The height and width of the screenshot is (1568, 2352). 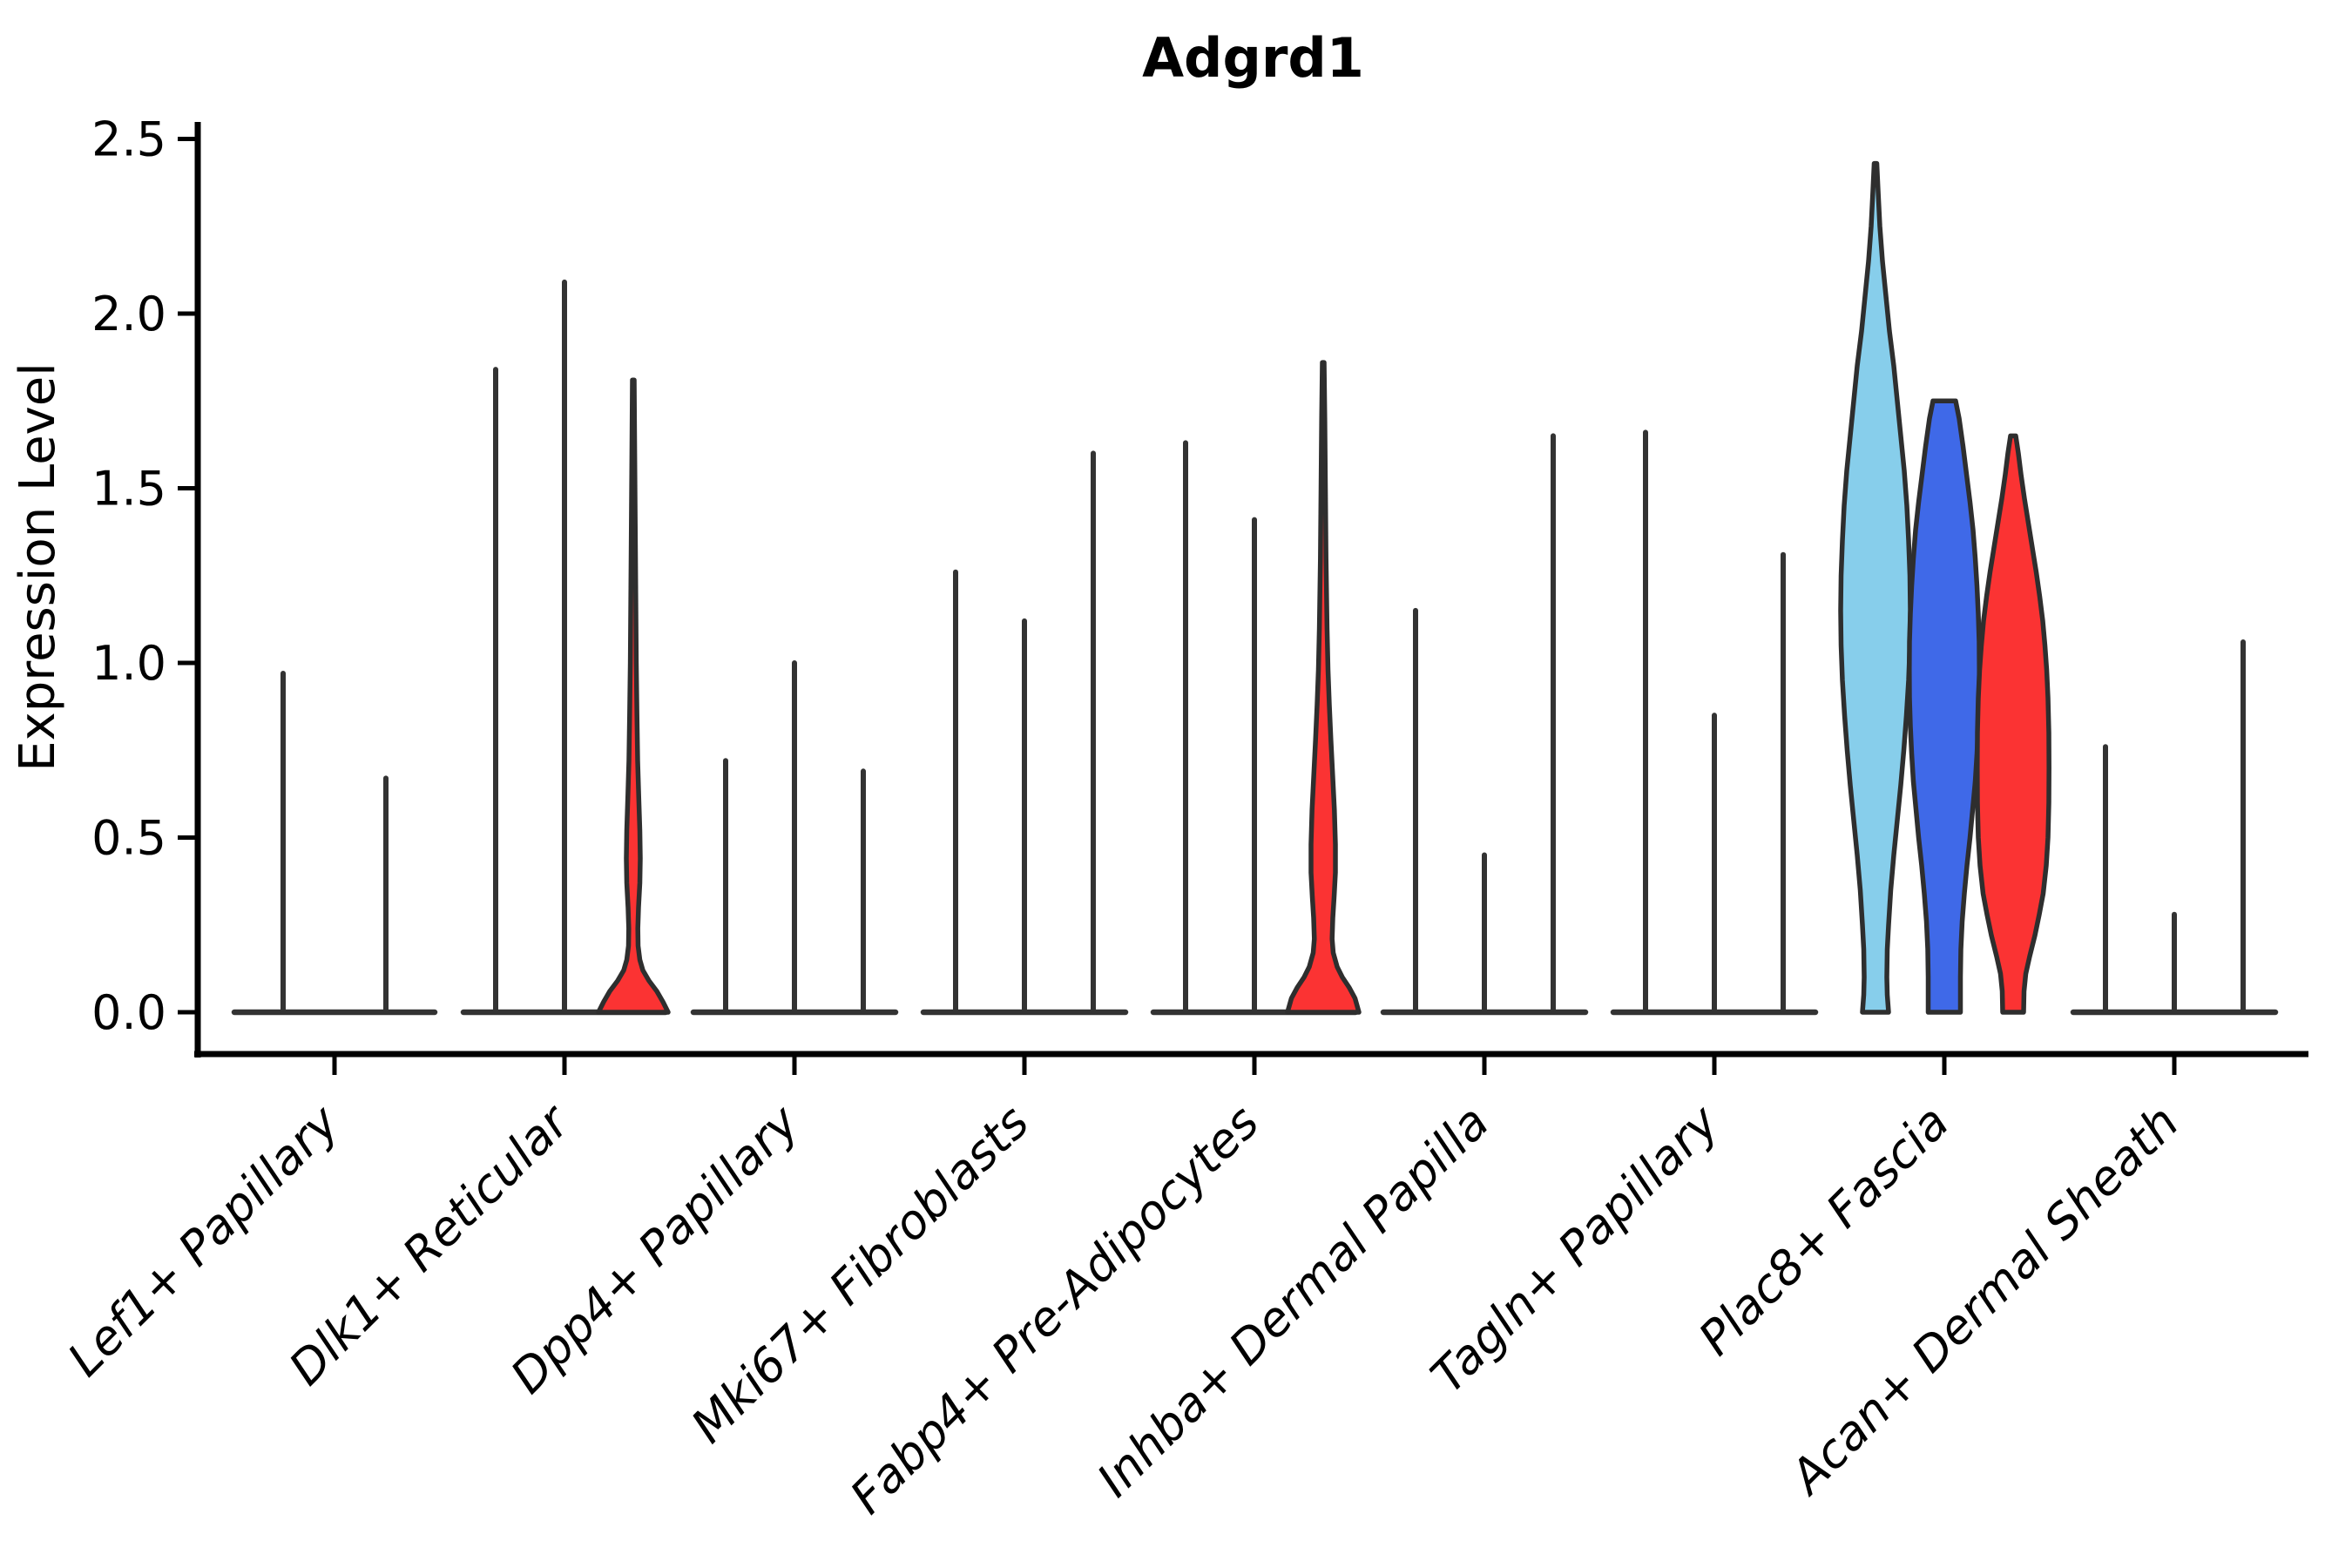 What do you see at coordinates (129, 1013) in the screenshot?
I see `y-tick-label: 0.0` at bounding box center [129, 1013].